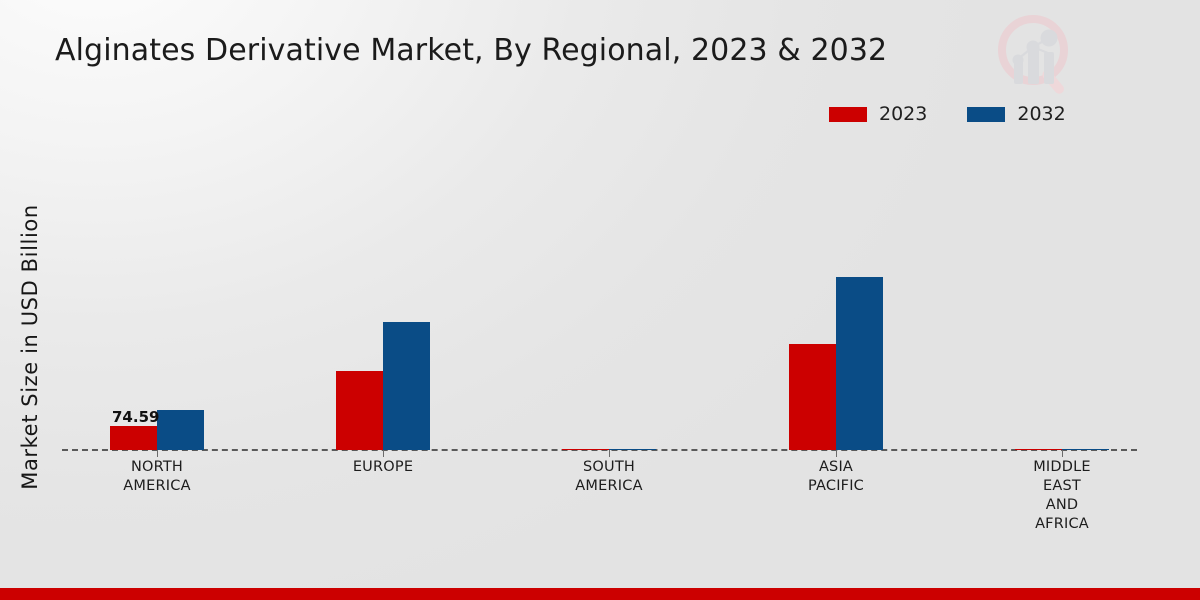 The height and width of the screenshot is (600, 1200). I want to click on x-axis-baseline, so click(599, 450).